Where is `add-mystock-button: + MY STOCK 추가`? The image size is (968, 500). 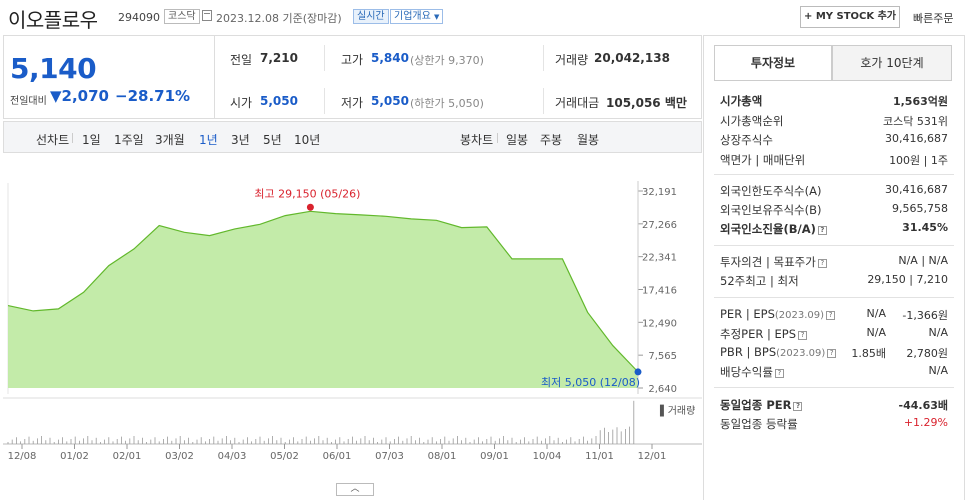 add-mystock-button: + MY STOCK 추가 is located at coordinates (850, 17).